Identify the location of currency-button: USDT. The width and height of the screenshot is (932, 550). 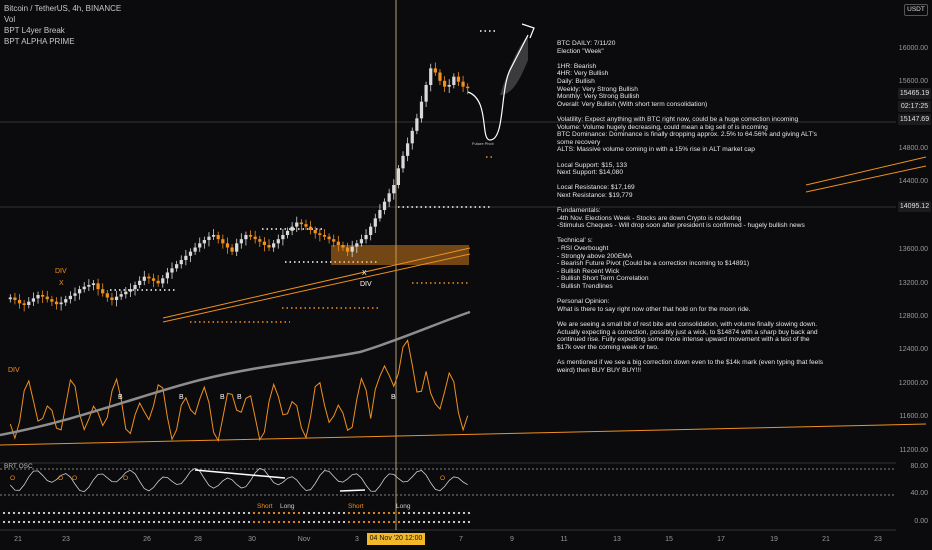
(916, 10).